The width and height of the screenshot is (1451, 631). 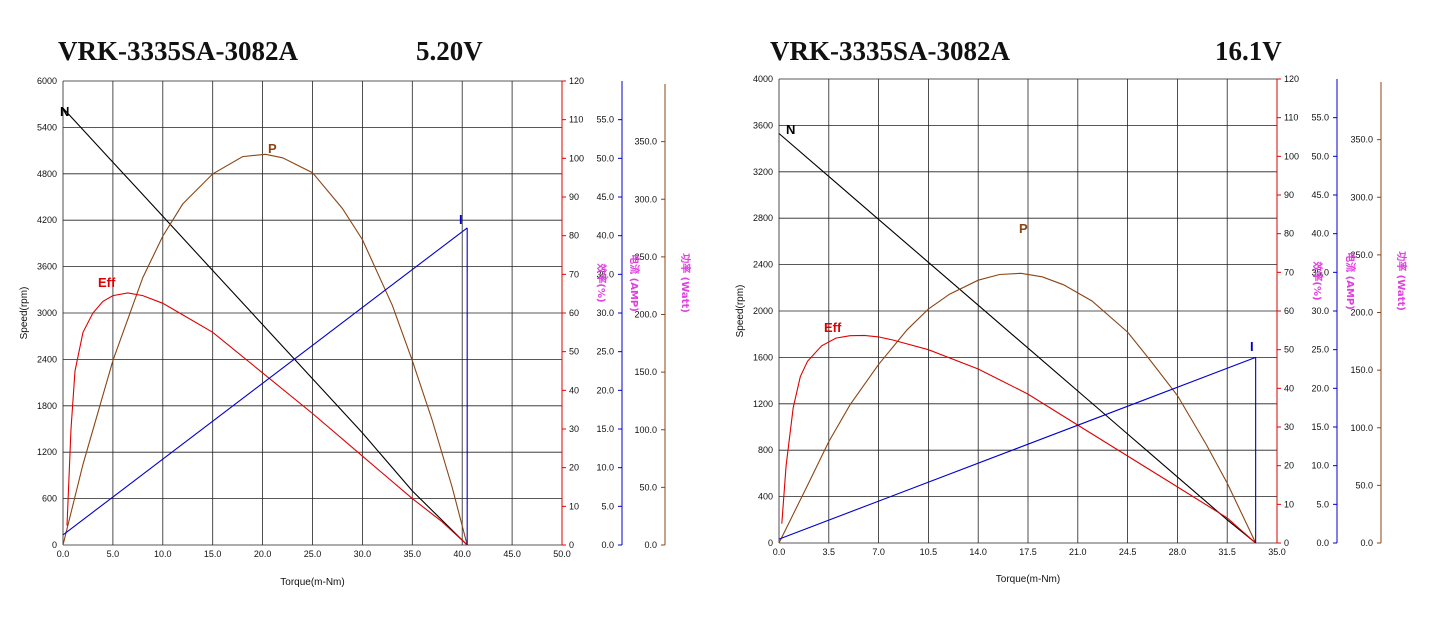 I want to click on current-tick-label: 20.0, so click(x=1320, y=388).